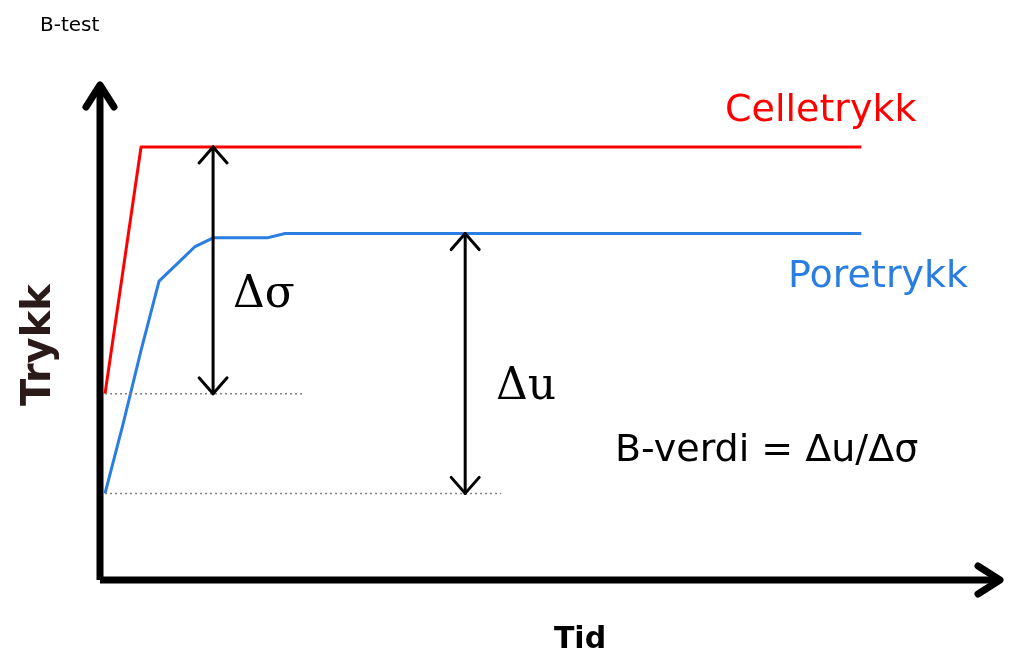  I want to click on chart-title: B-test, so click(70, 24).